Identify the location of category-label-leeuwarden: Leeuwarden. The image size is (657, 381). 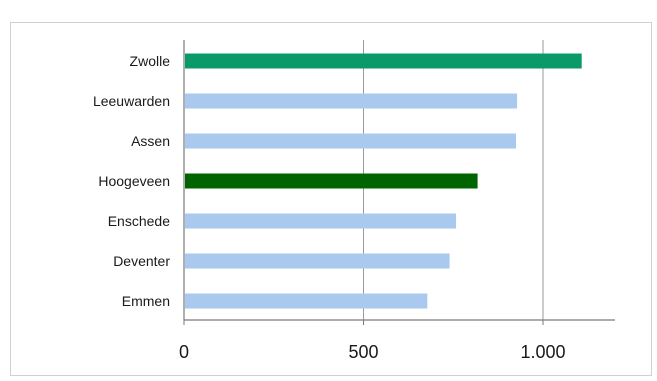
(131, 101).